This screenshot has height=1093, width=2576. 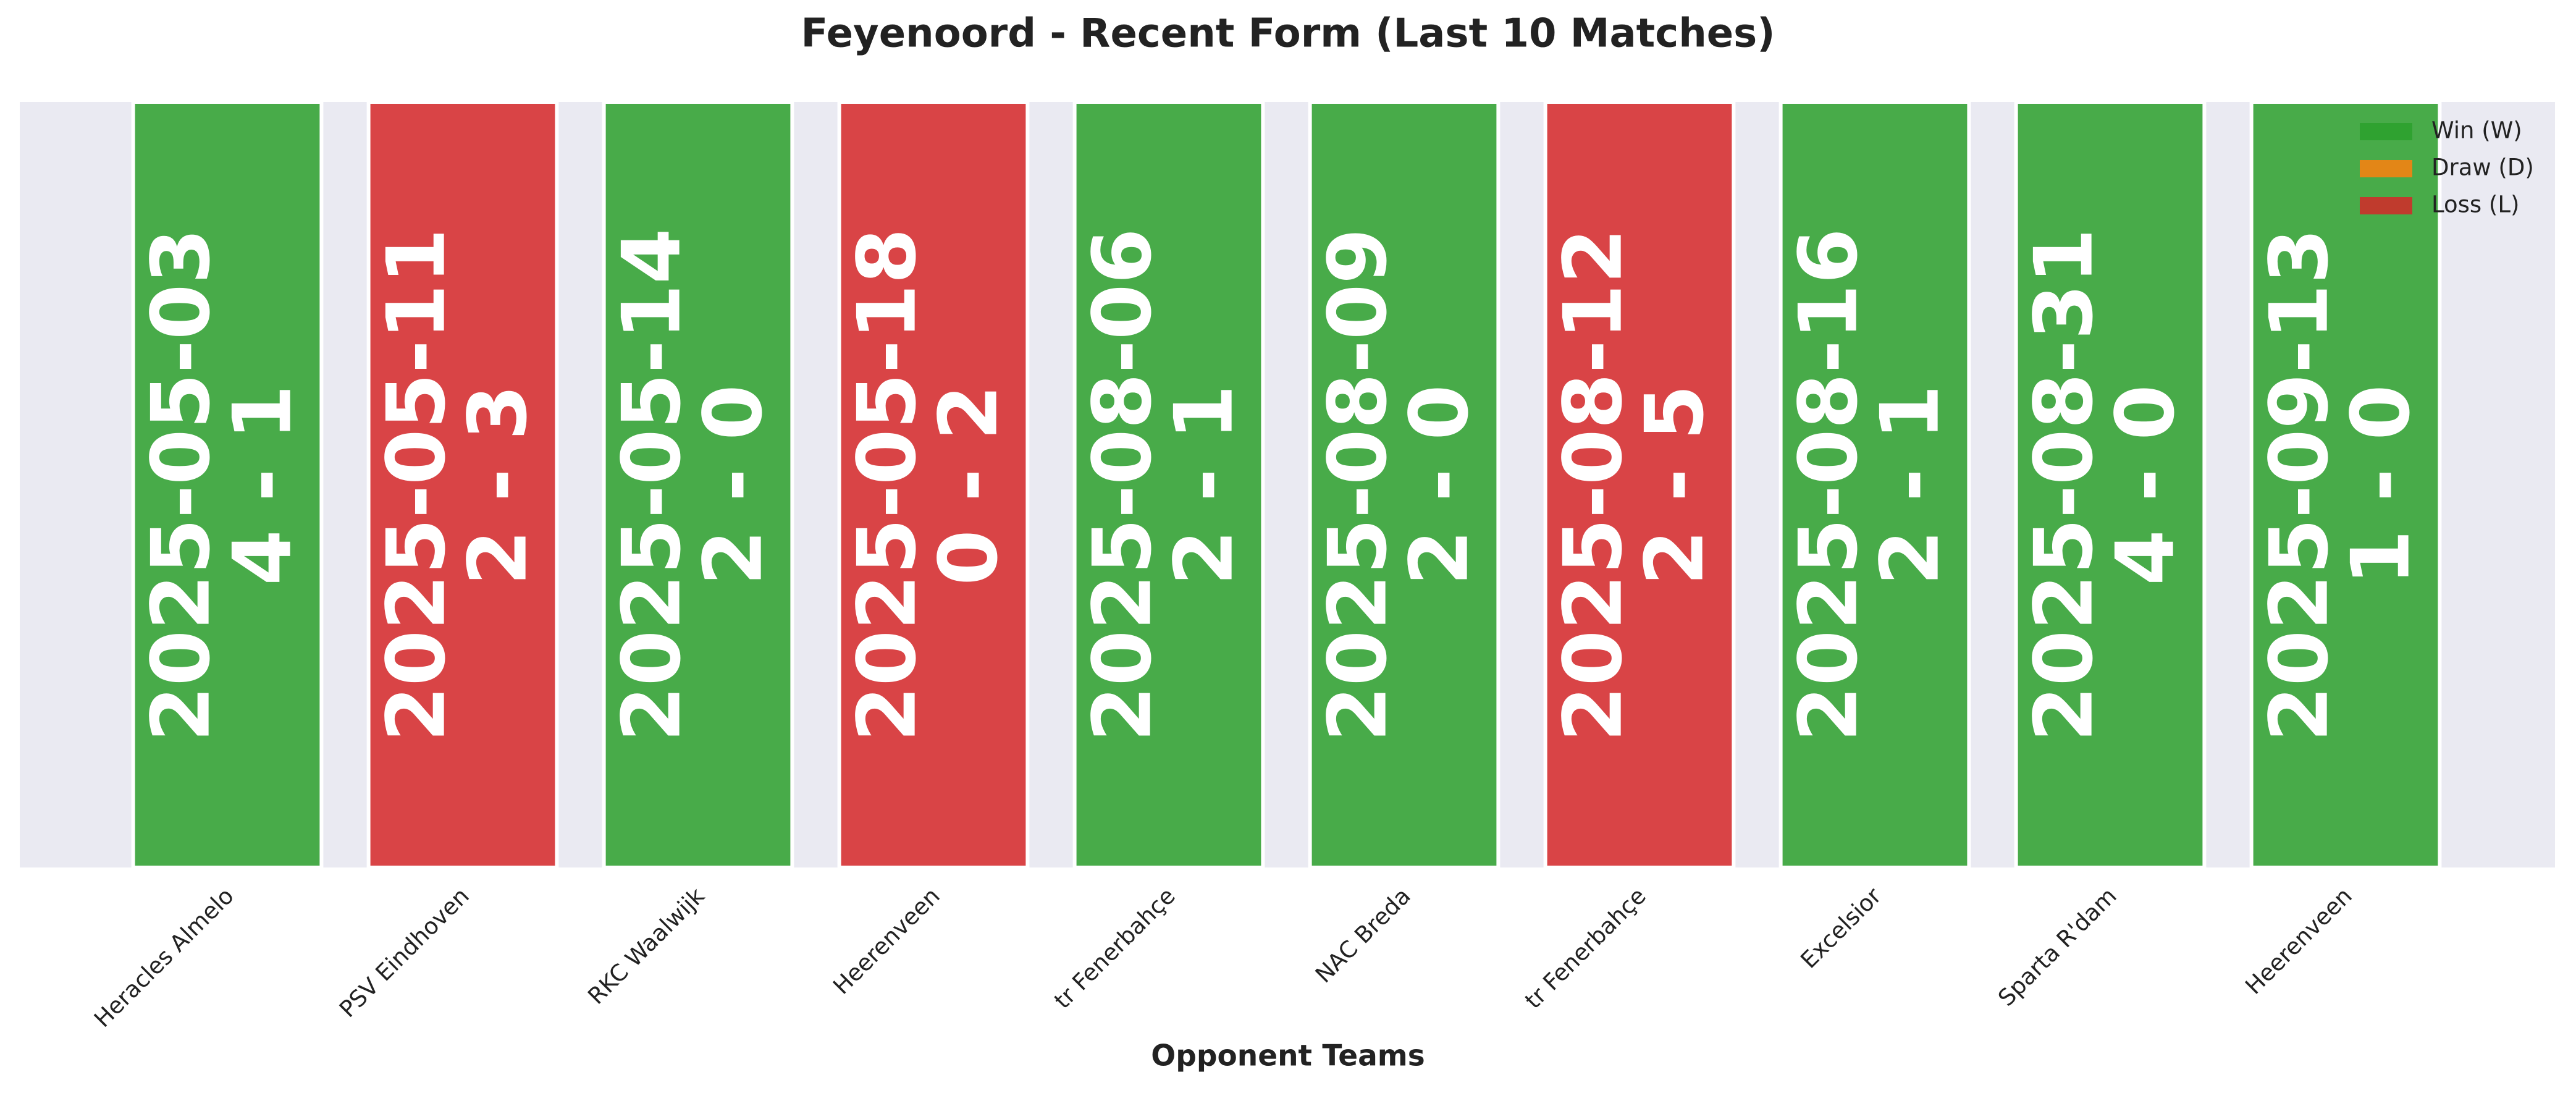 I want to click on match-date: 2025-08-06, so click(x=1122, y=485).